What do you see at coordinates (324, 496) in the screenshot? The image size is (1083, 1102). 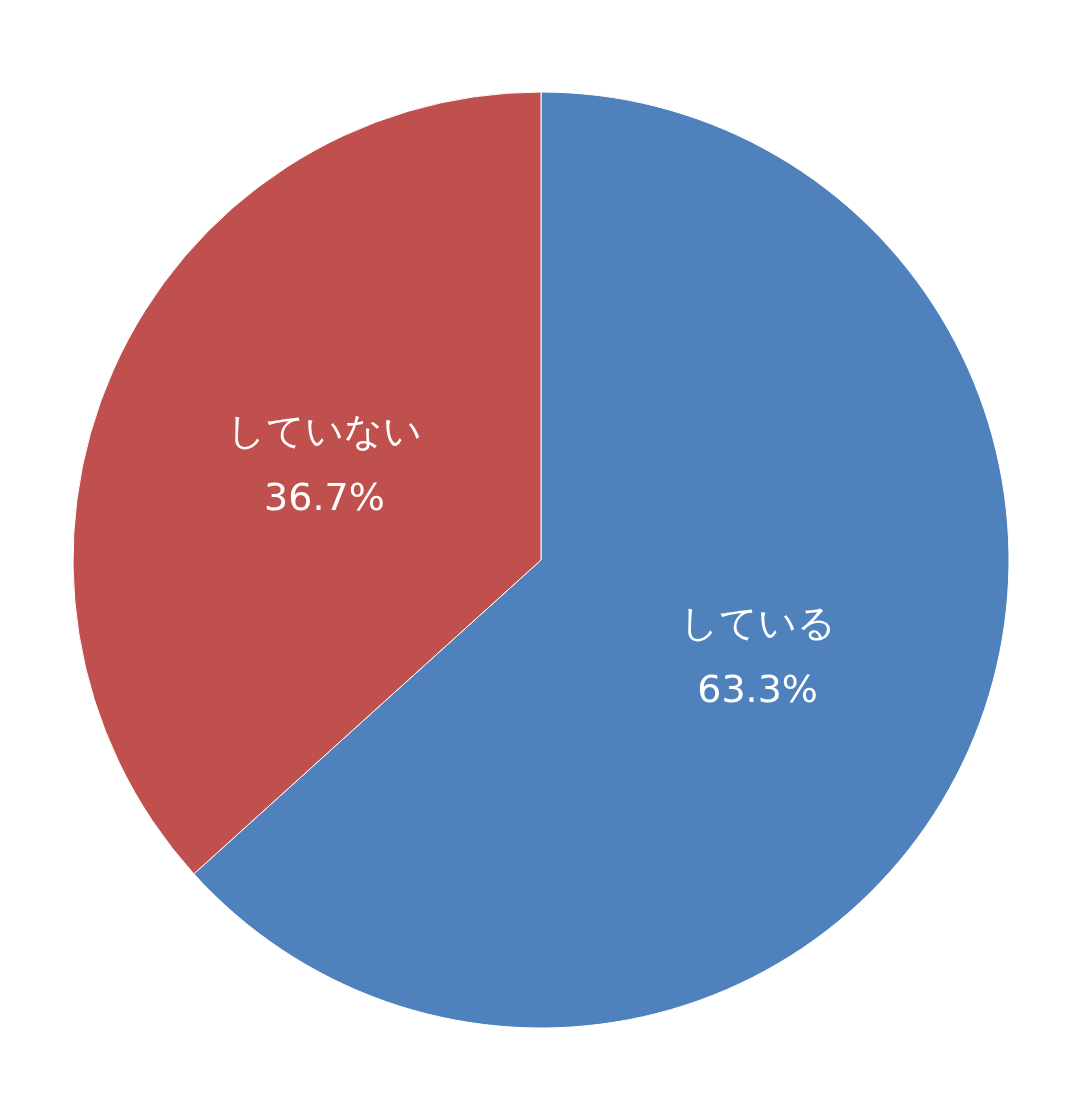 I see `data-label: 36.7%` at bounding box center [324, 496].